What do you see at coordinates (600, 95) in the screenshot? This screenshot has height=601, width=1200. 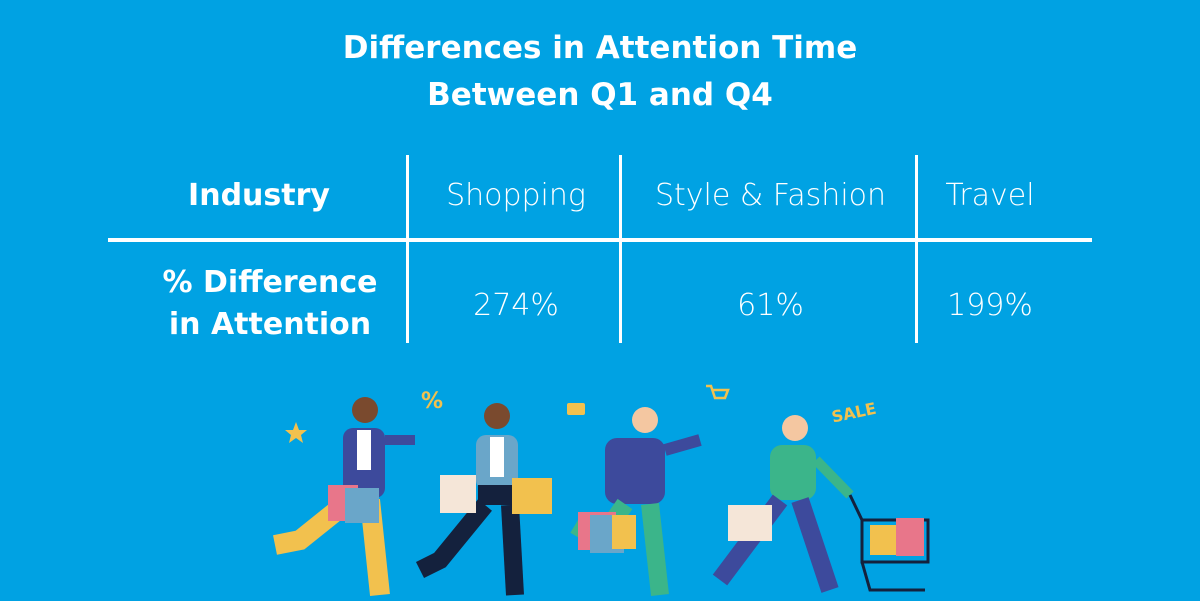 I see `title-line: Between Q1 and Q4` at bounding box center [600, 95].